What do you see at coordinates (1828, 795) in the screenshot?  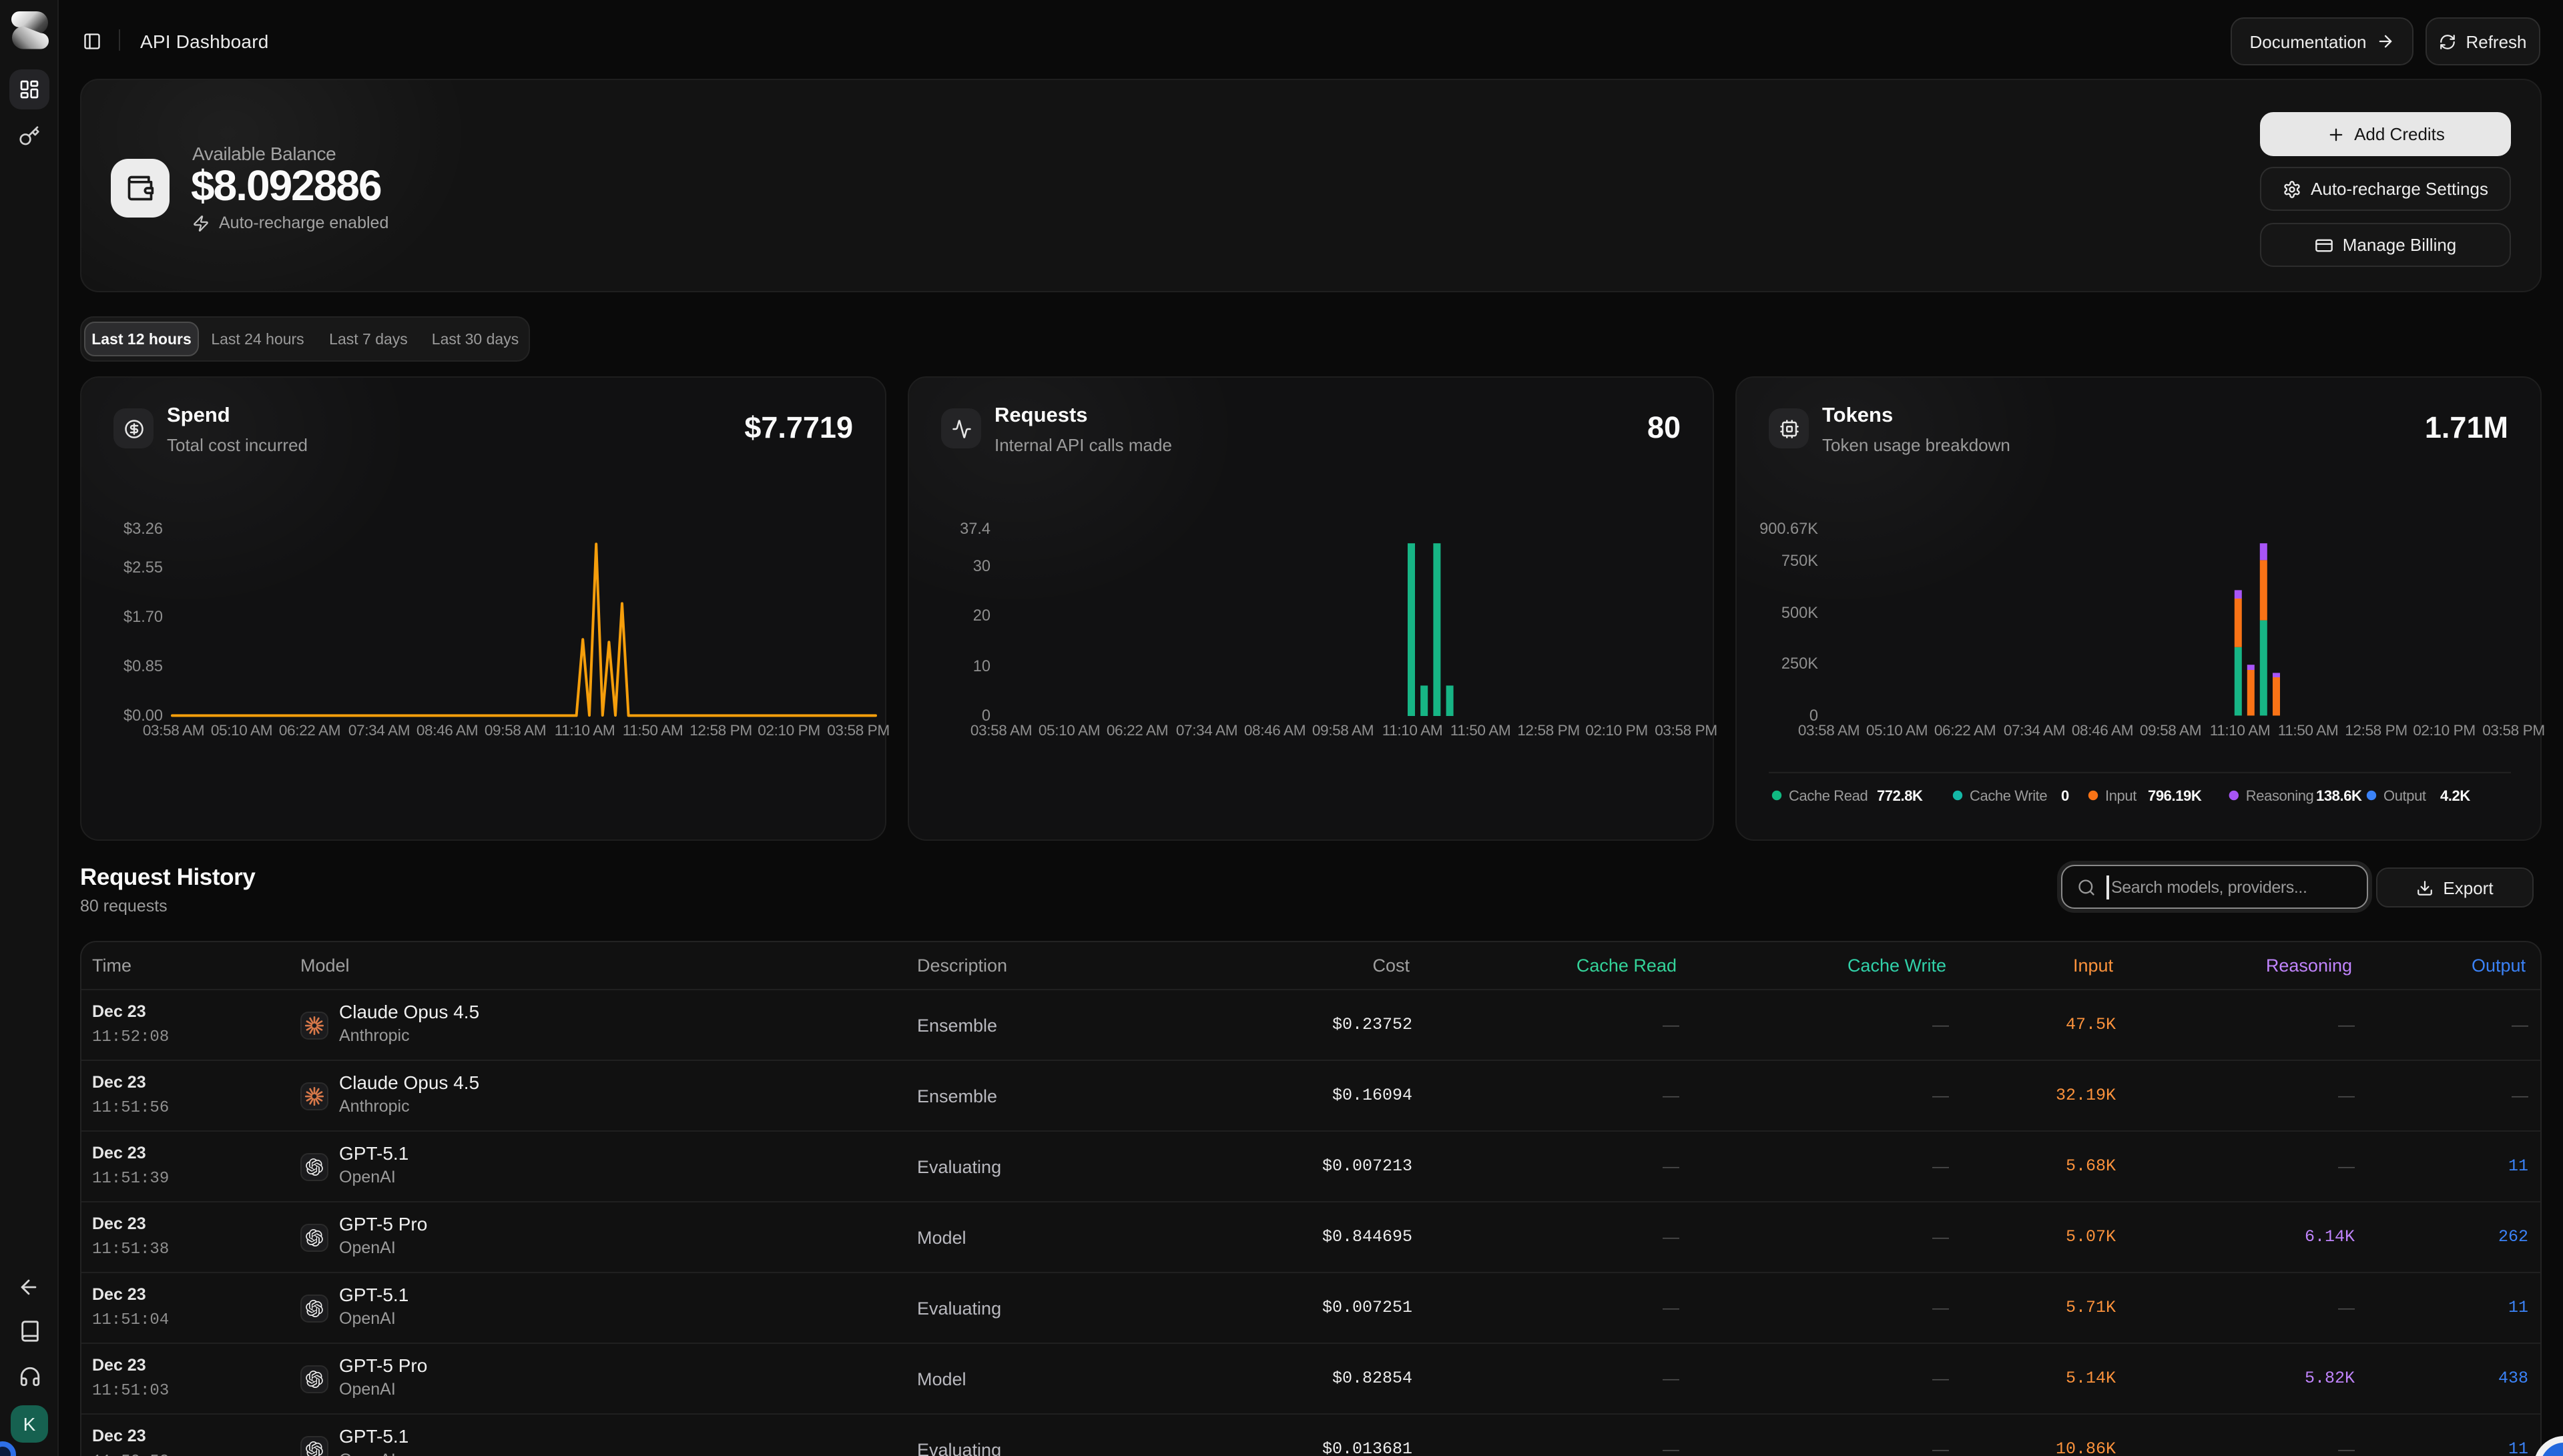 I see `svg-text: Cache Read` at bounding box center [1828, 795].